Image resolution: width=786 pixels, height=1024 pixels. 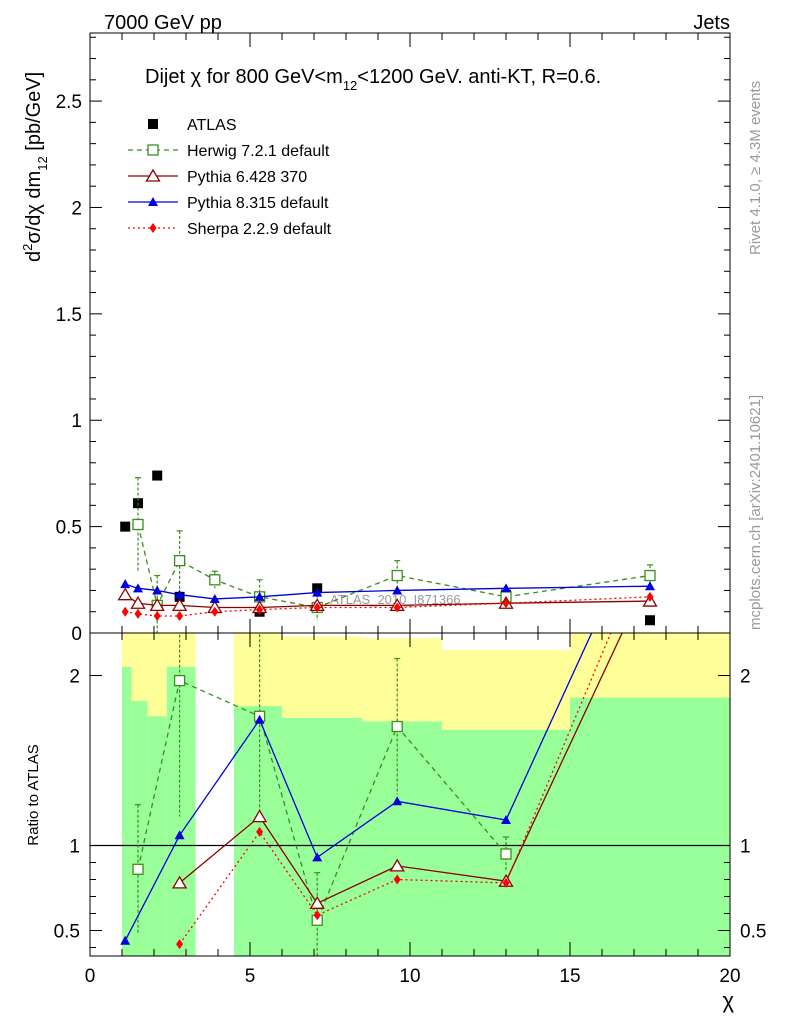 What do you see at coordinates (163, 23) in the screenshot?
I see `header-left: 7000 GeV pp` at bounding box center [163, 23].